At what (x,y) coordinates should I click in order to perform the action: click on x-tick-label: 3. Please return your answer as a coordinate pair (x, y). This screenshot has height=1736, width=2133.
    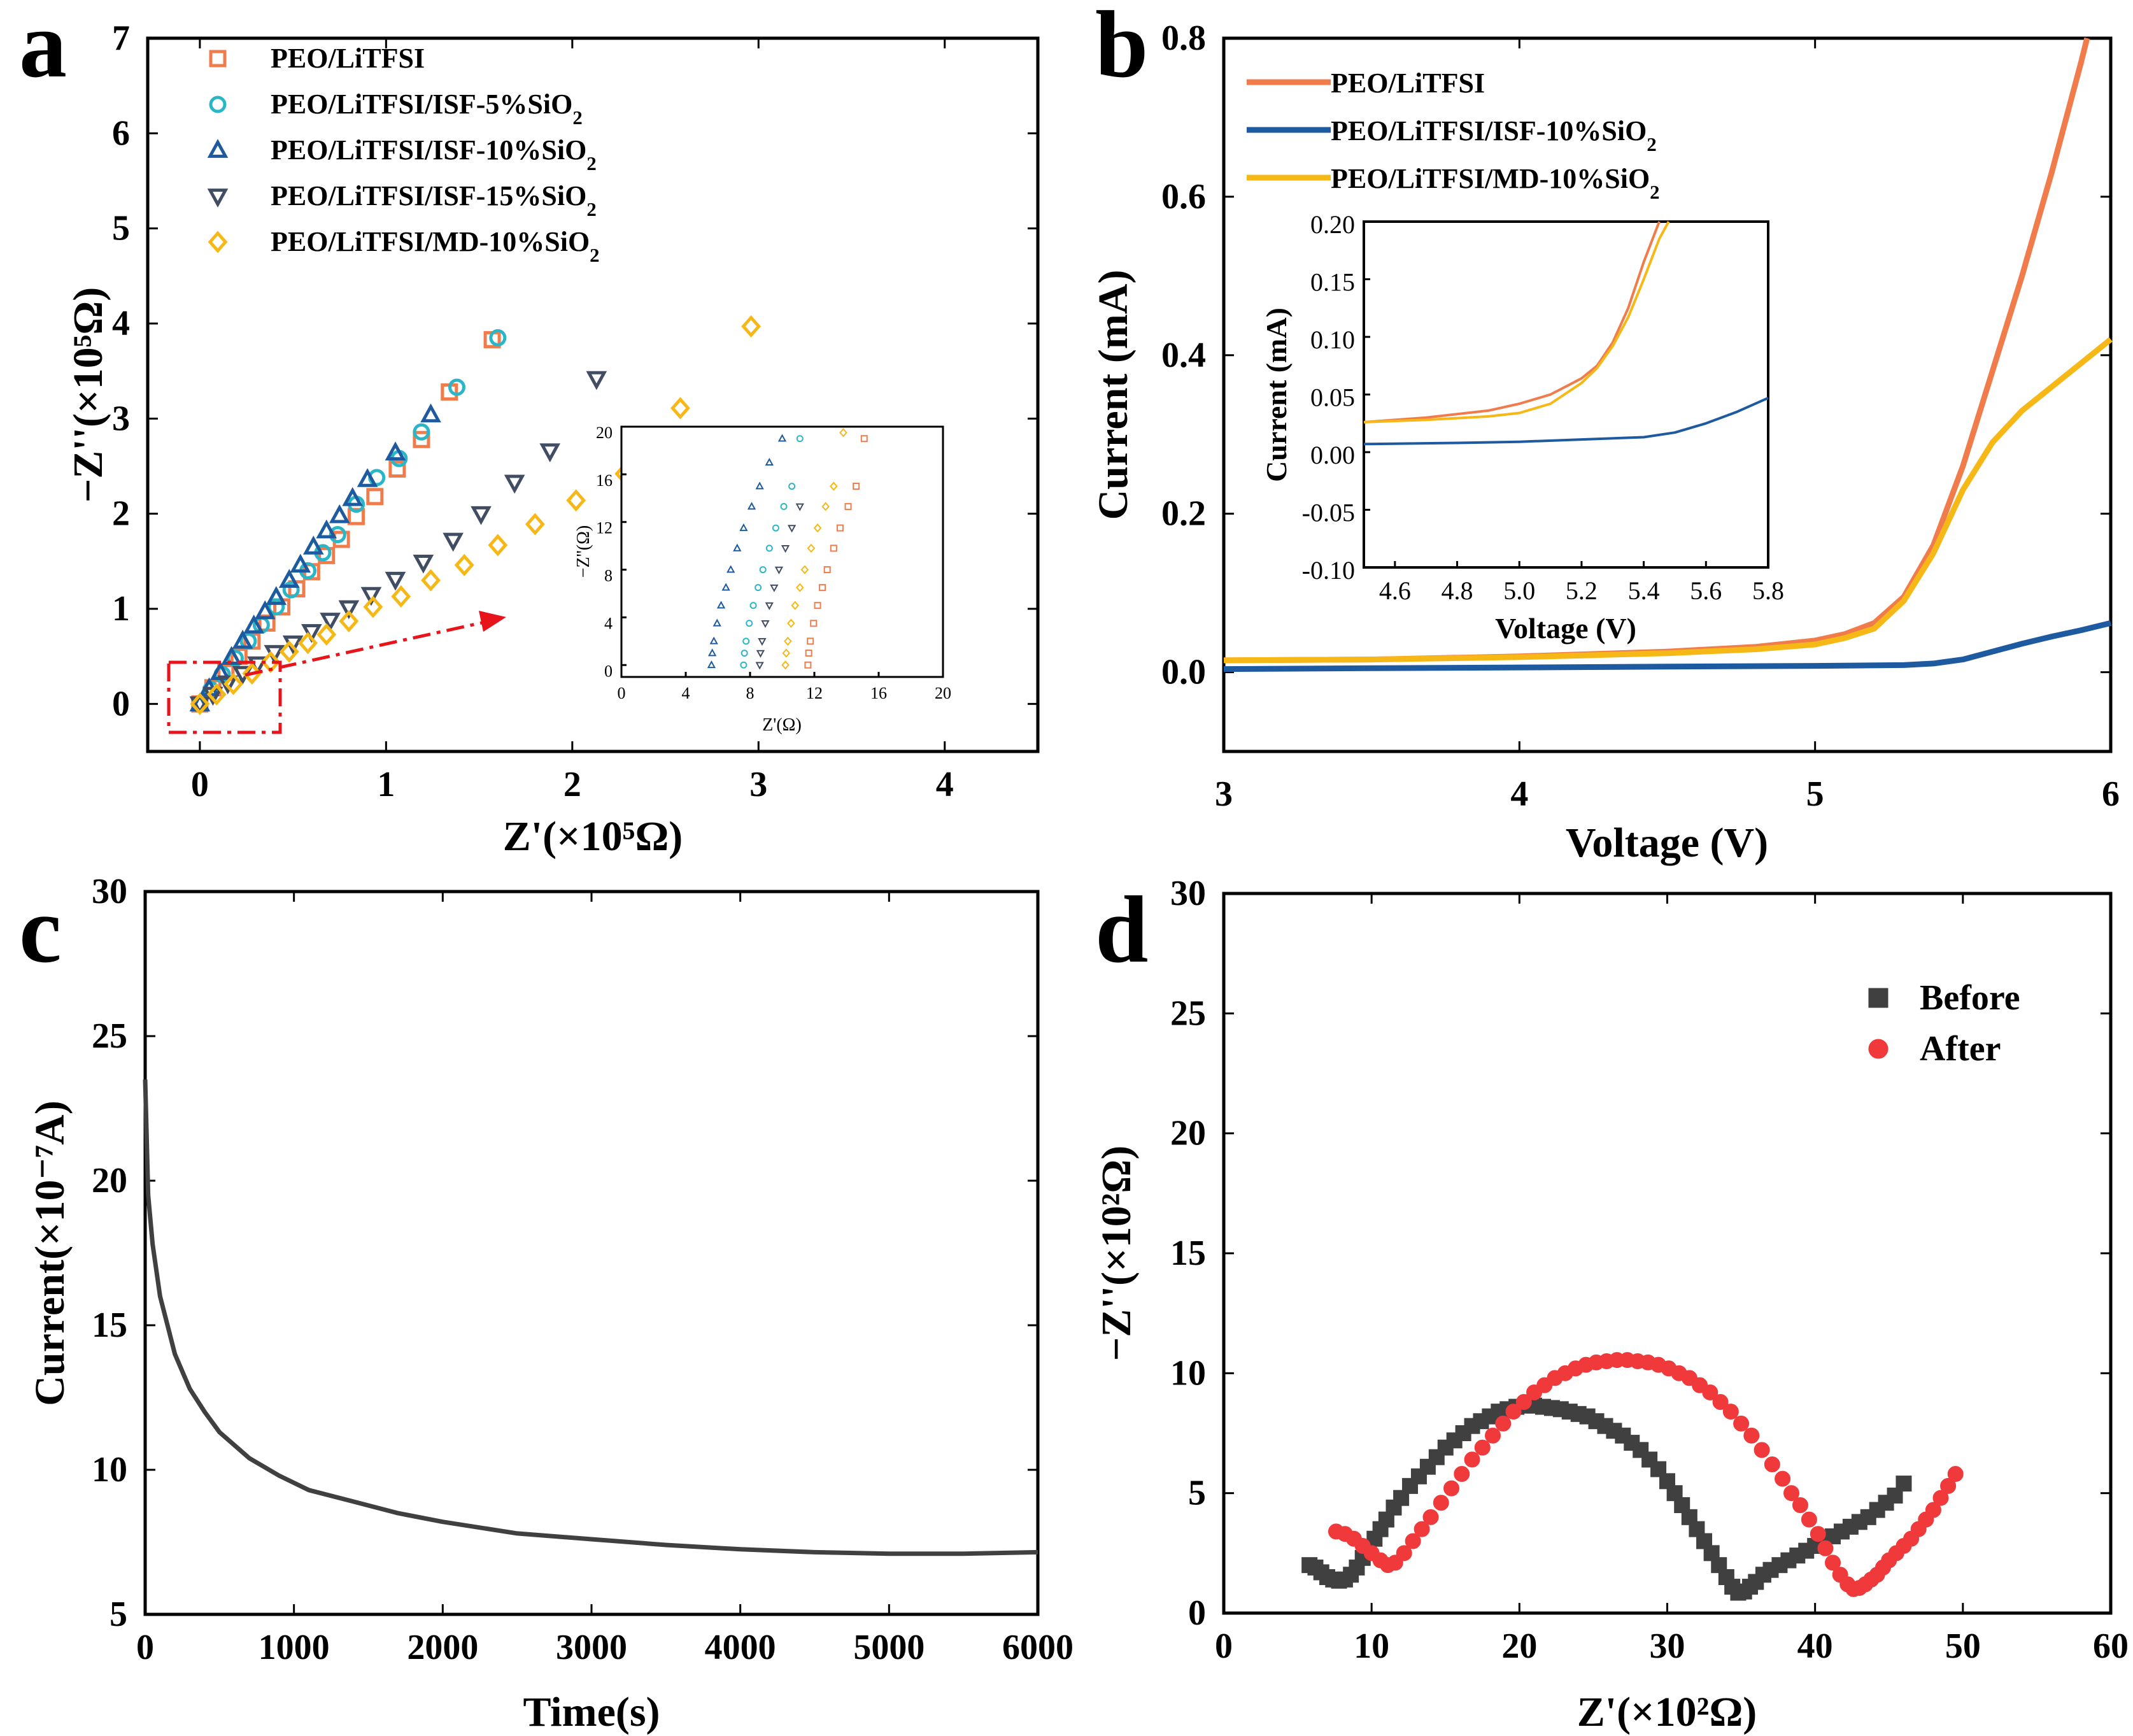
    Looking at the image, I should click on (758, 784).